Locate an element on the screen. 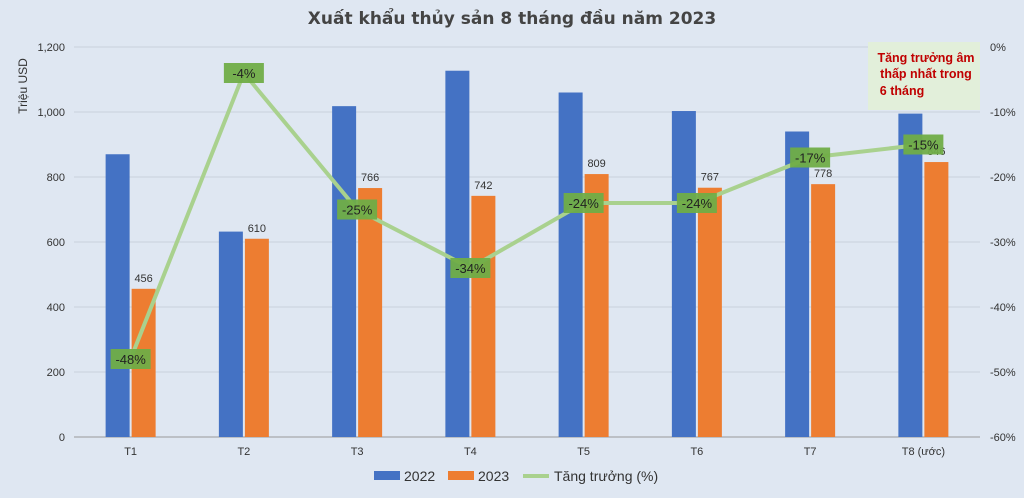  growth-label: -4% is located at coordinates (244, 73).